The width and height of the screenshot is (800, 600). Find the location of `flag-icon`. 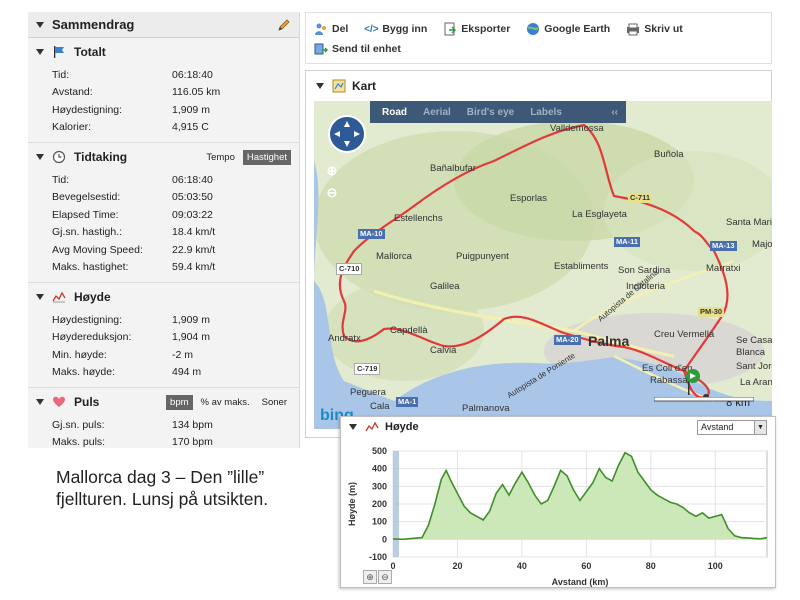

flag-icon is located at coordinates (59, 52).